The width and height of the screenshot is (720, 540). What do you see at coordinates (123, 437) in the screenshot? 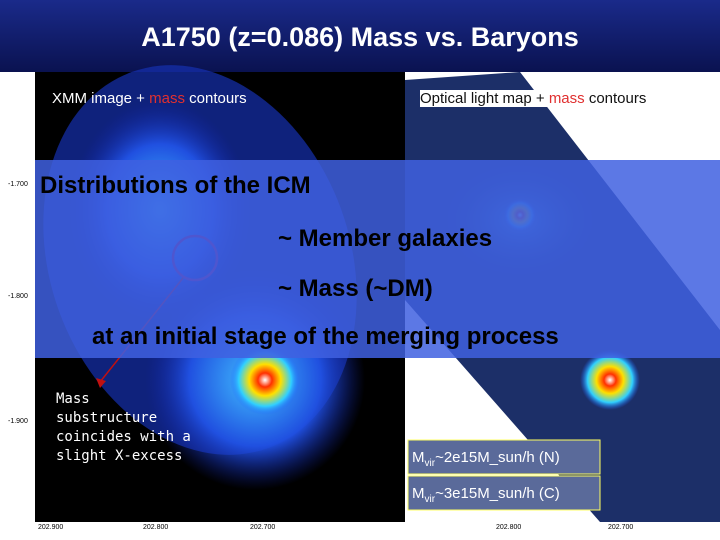
I see `annotation-line: coincides with a` at bounding box center [123, 437].